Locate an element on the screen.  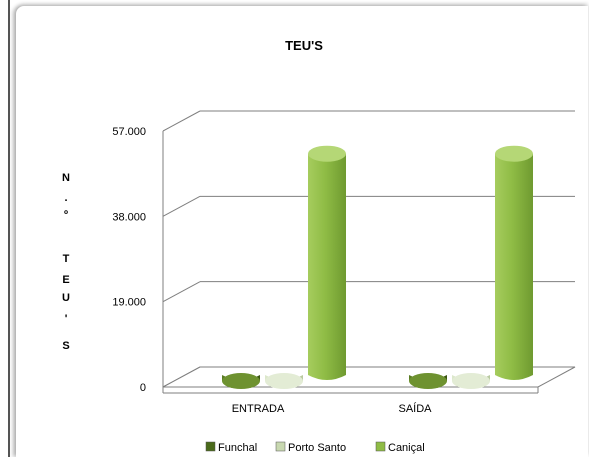
y-axis-label-char: N is located at coordinates (66, 178).